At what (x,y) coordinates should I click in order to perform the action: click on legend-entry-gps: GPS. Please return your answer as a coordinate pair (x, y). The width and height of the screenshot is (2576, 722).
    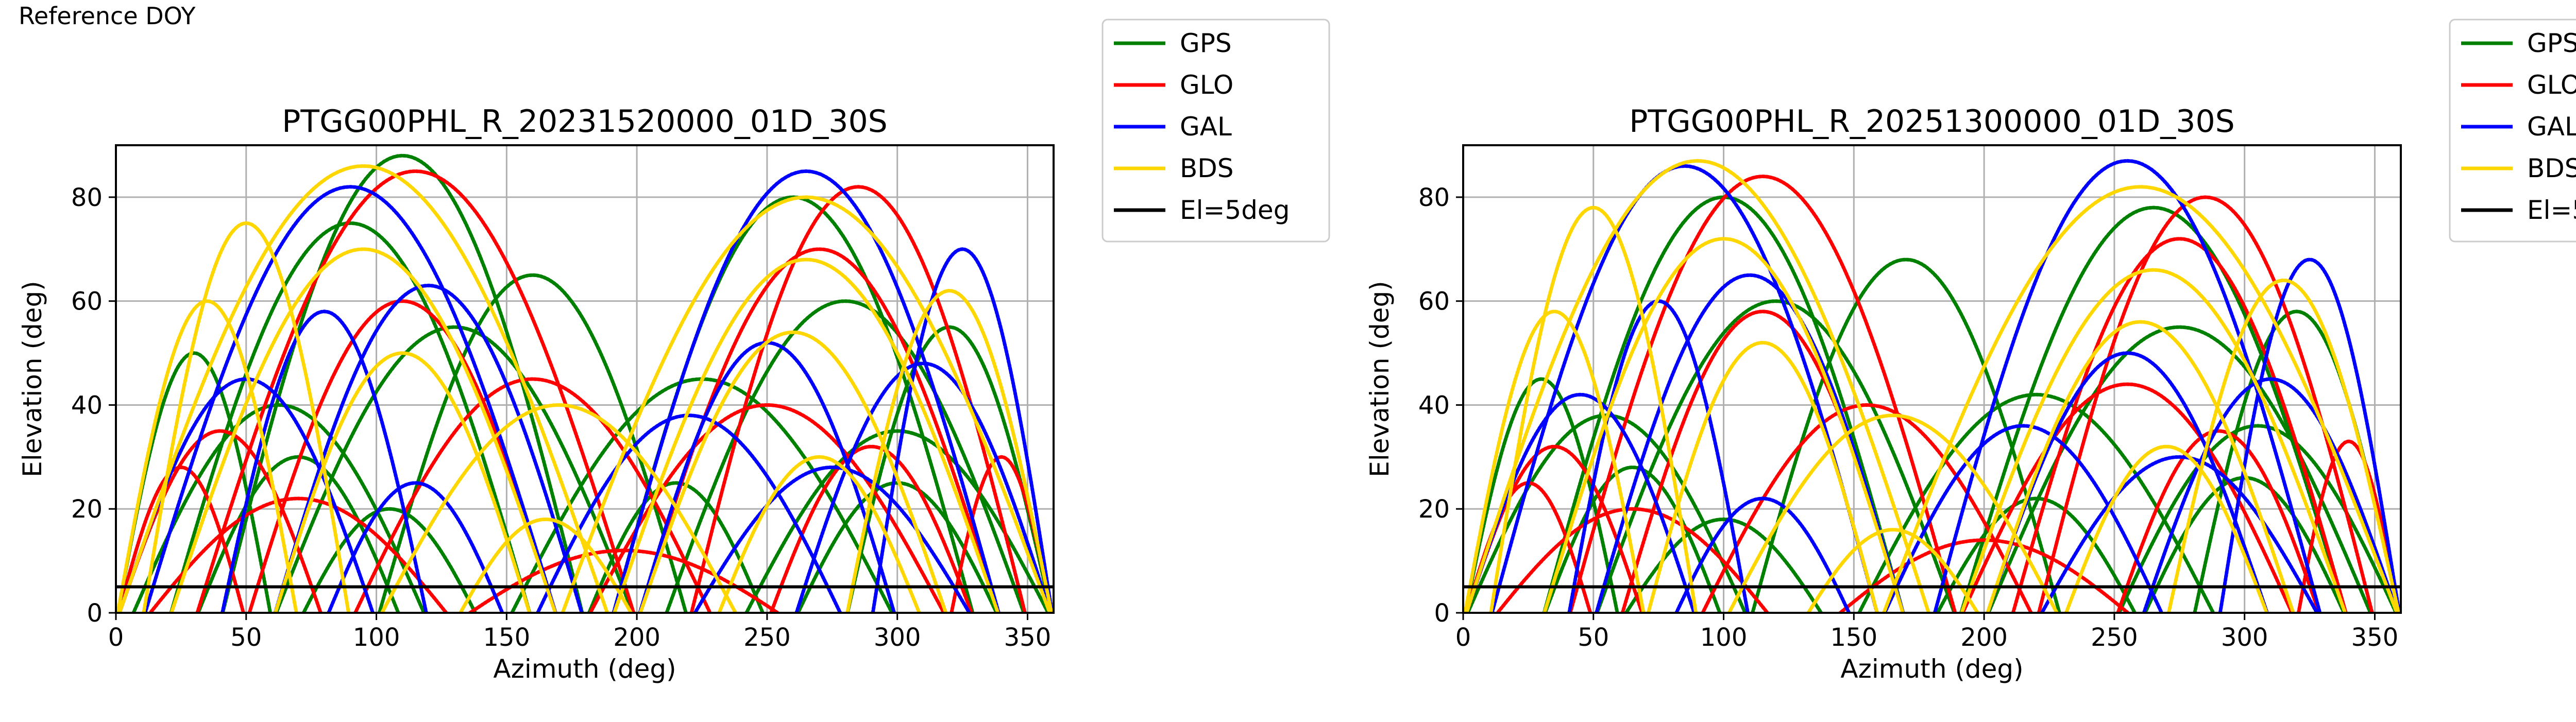
    Looking at the image, I should click on (2518, 43).